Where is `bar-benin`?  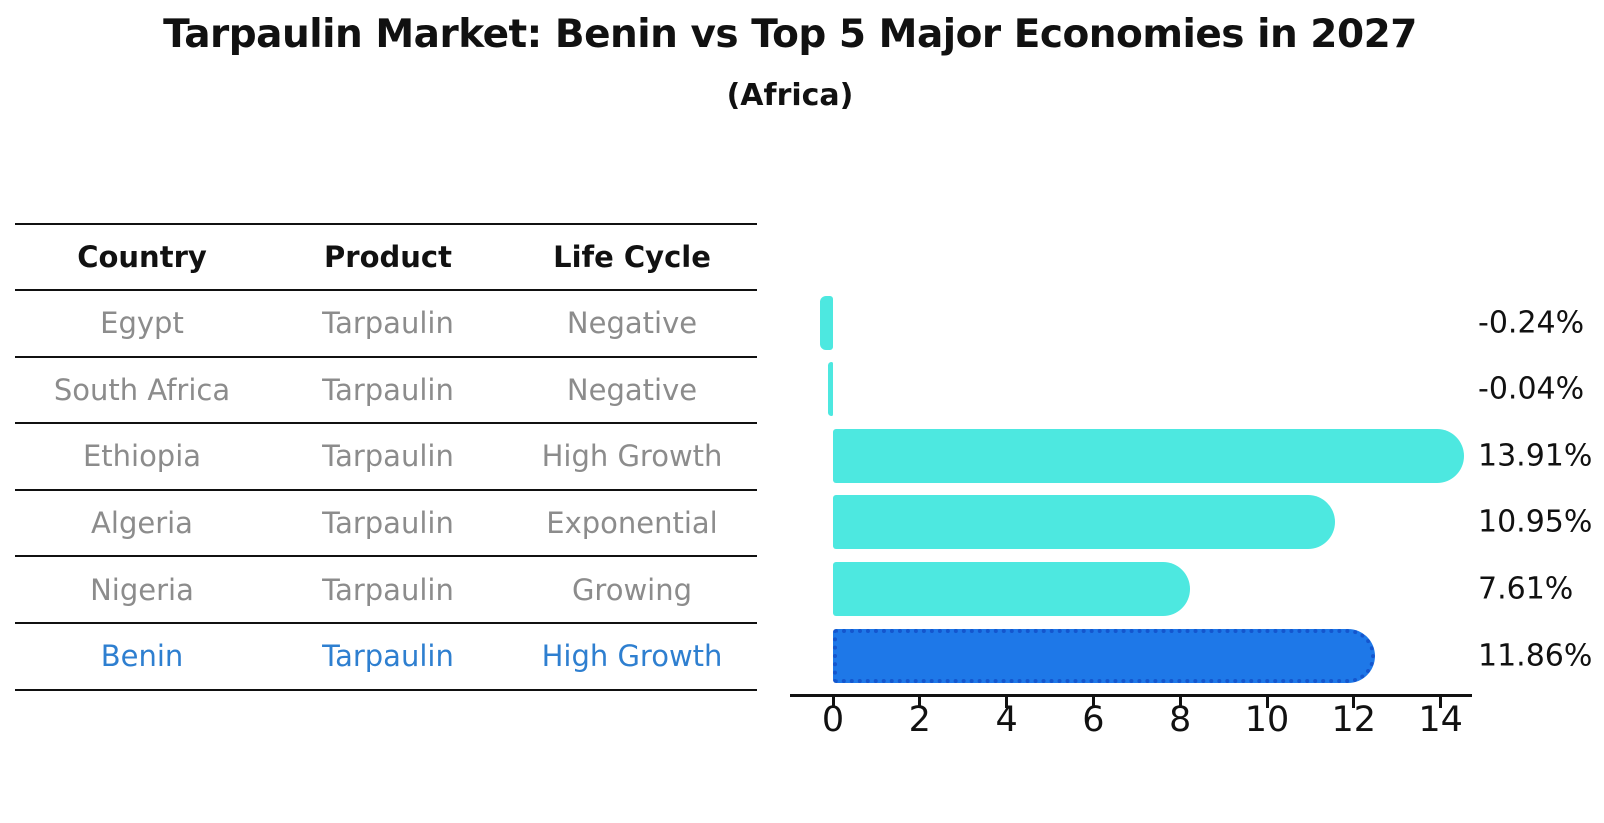
bar-benin is located at coordinates (1104, 655).